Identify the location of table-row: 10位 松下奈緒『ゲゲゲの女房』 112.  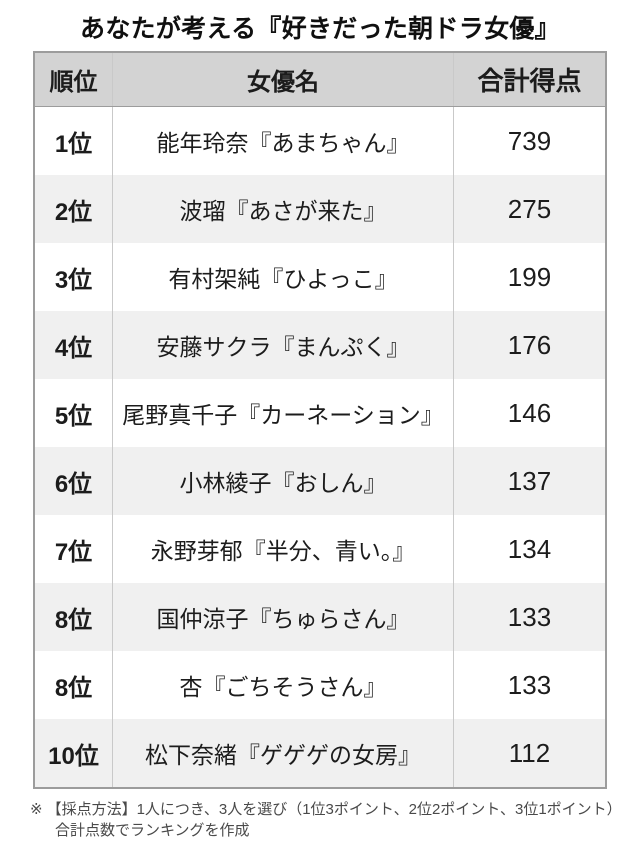
(320, 753).